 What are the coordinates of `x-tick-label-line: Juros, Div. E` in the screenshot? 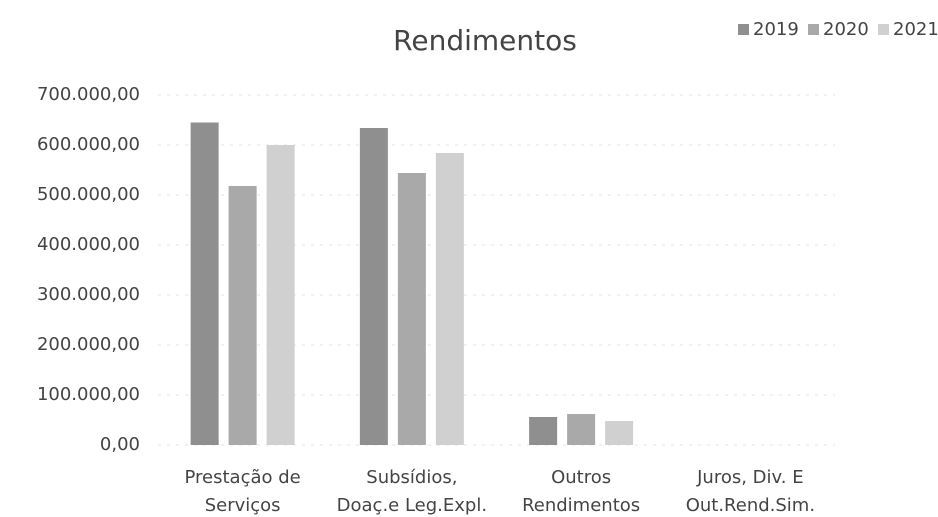 It's located at (750, 477).